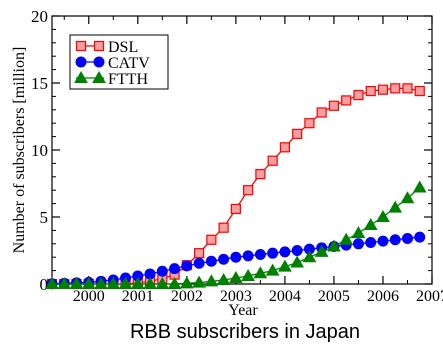 The image size is (443, 345). I want to click on y-tick-label: 0, so click(44, 284).